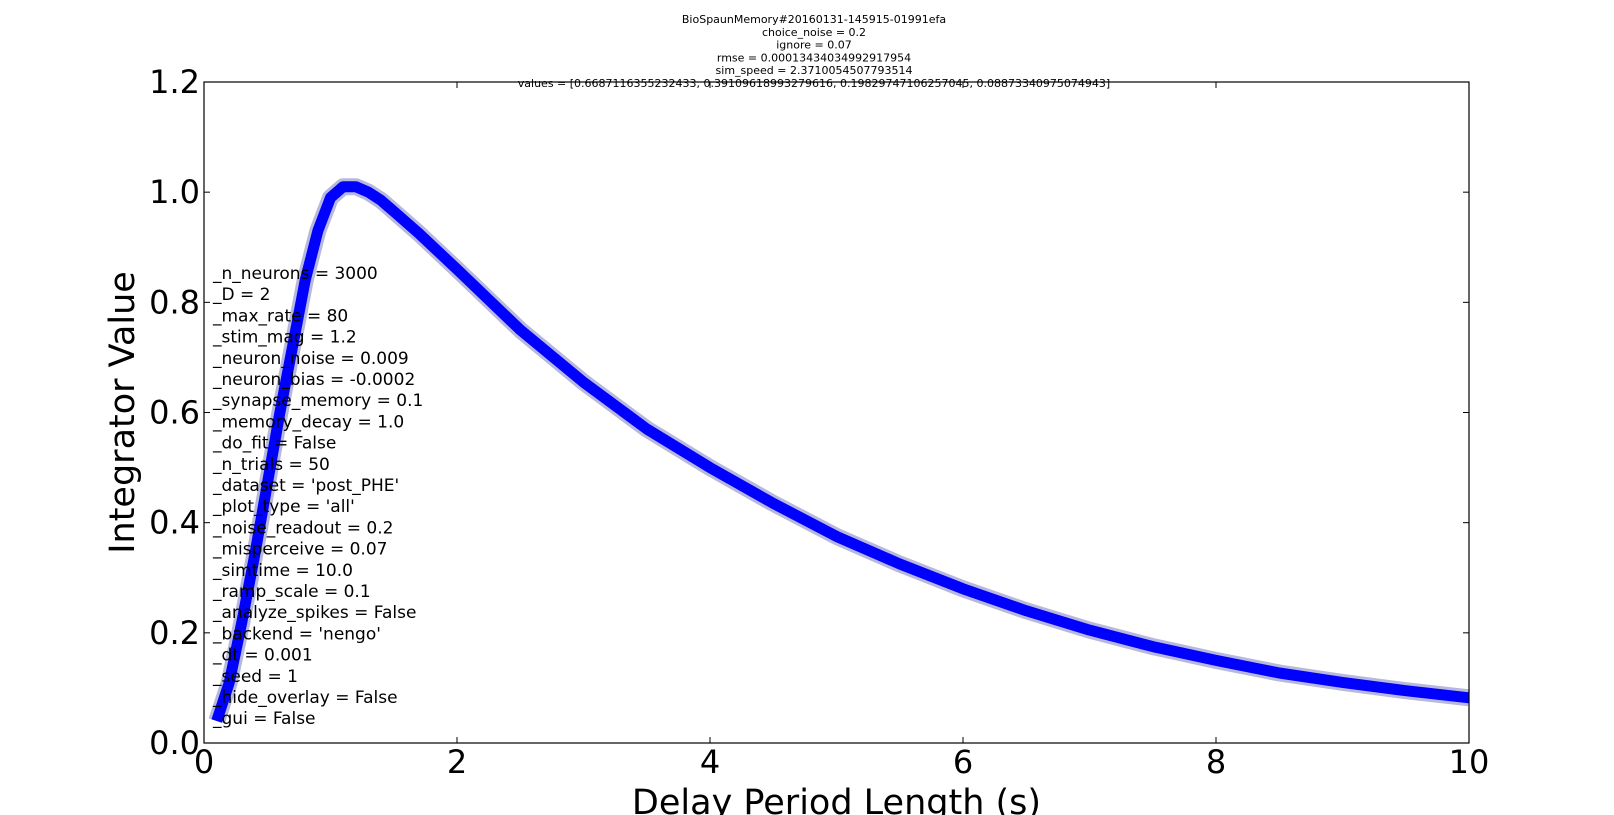 The height and width of the screenshot is (815, 1614). What do you see at coordinates (710, 762) in the screenshot?
I see `x-tick-label: 4` at bounding box center [710, 762].